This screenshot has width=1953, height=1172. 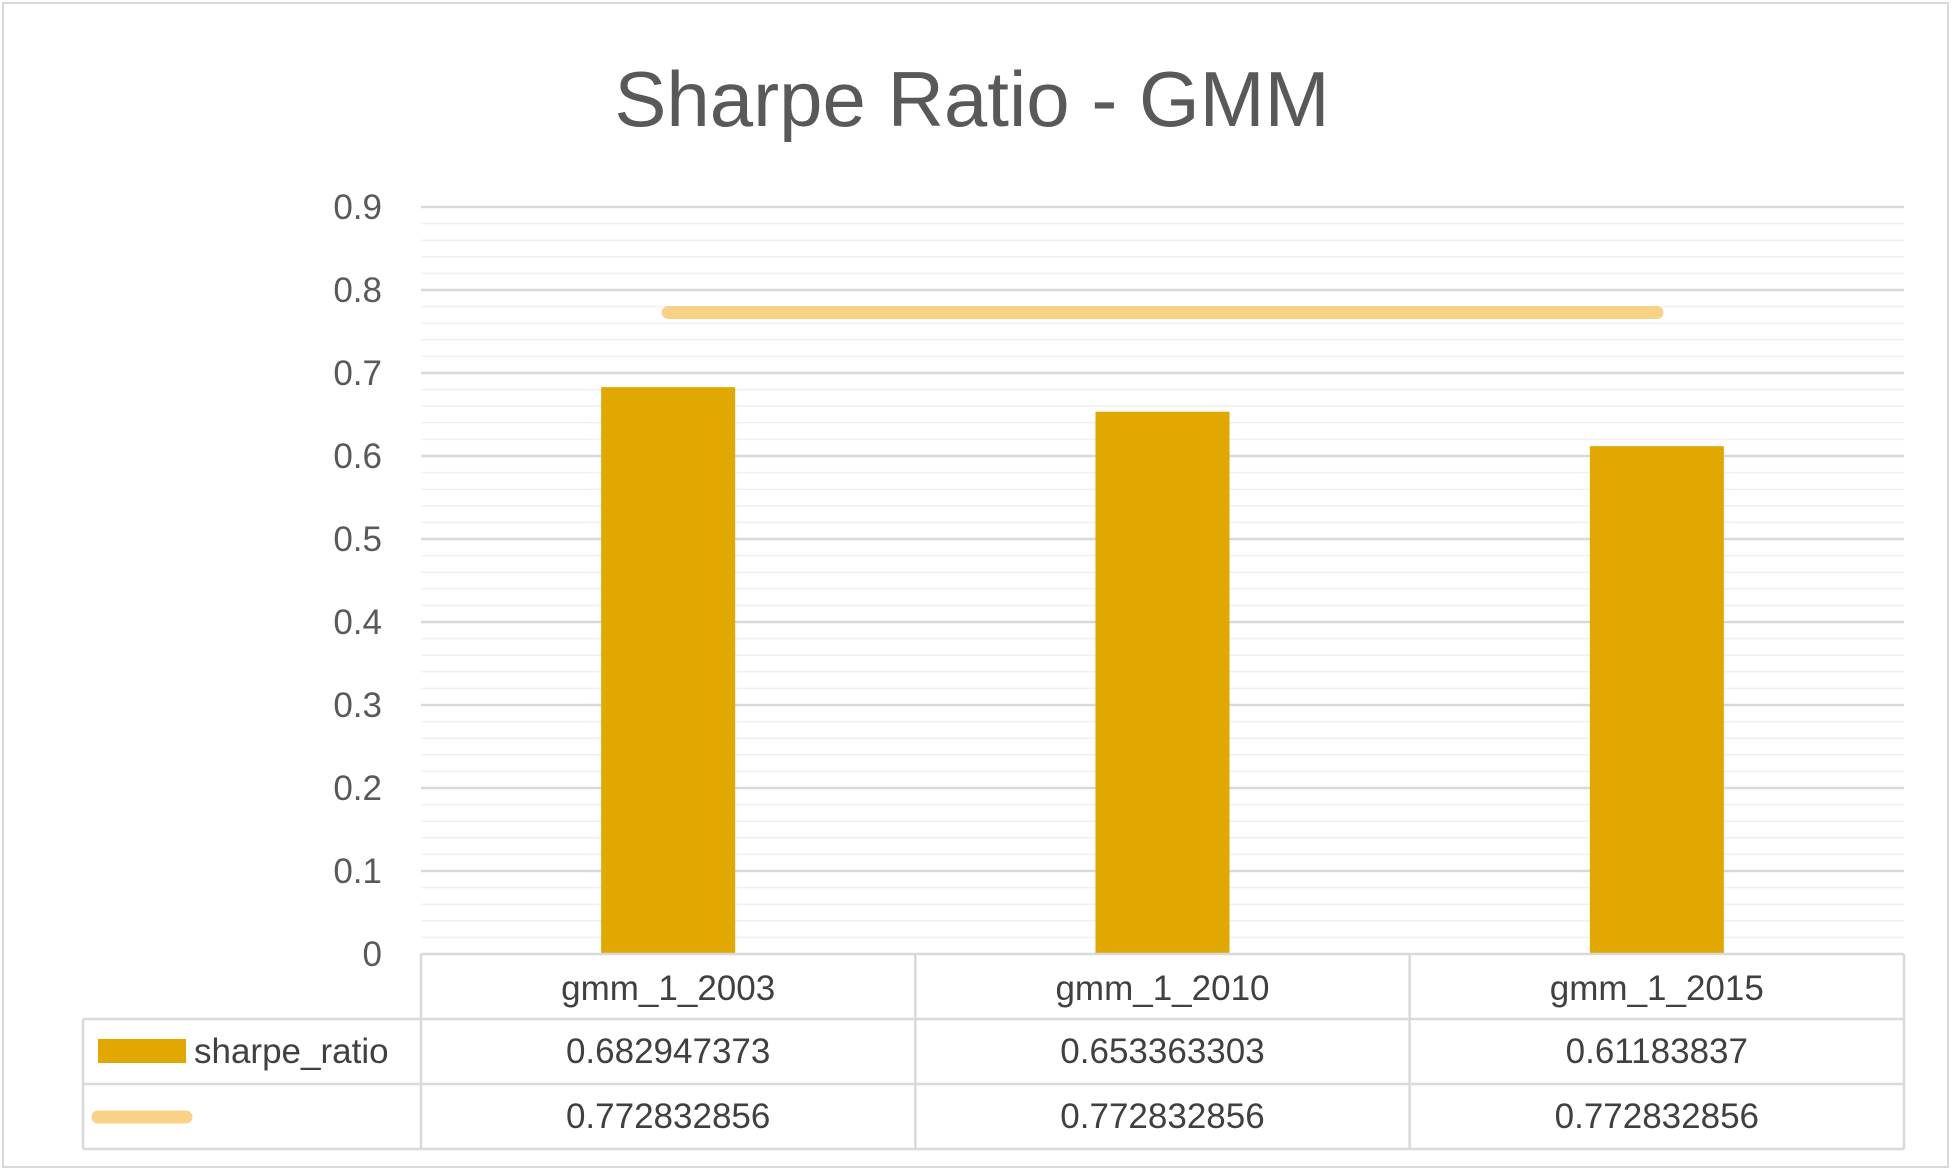 I want to click on bar-gmm_1_2010, so click(x=1162, y=682).